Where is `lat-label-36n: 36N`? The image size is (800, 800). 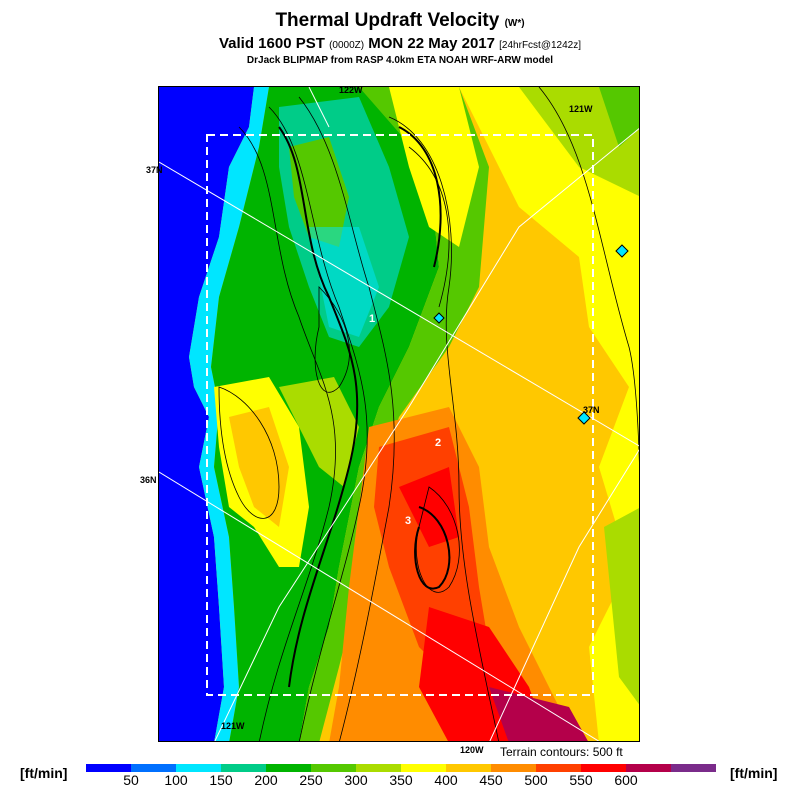 lat-label-36n: 36N is located at coordinates (148, 480).